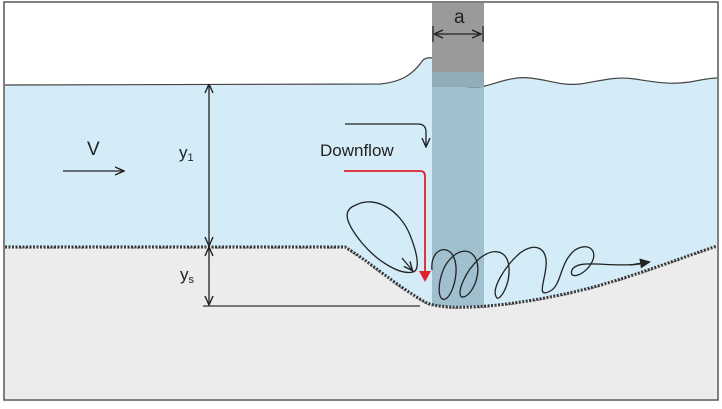 This screenshot has height=409, width=722. Describe the element at coordinates (459, 17) in the screenshot. I see `pier-width-label: a` at that location.